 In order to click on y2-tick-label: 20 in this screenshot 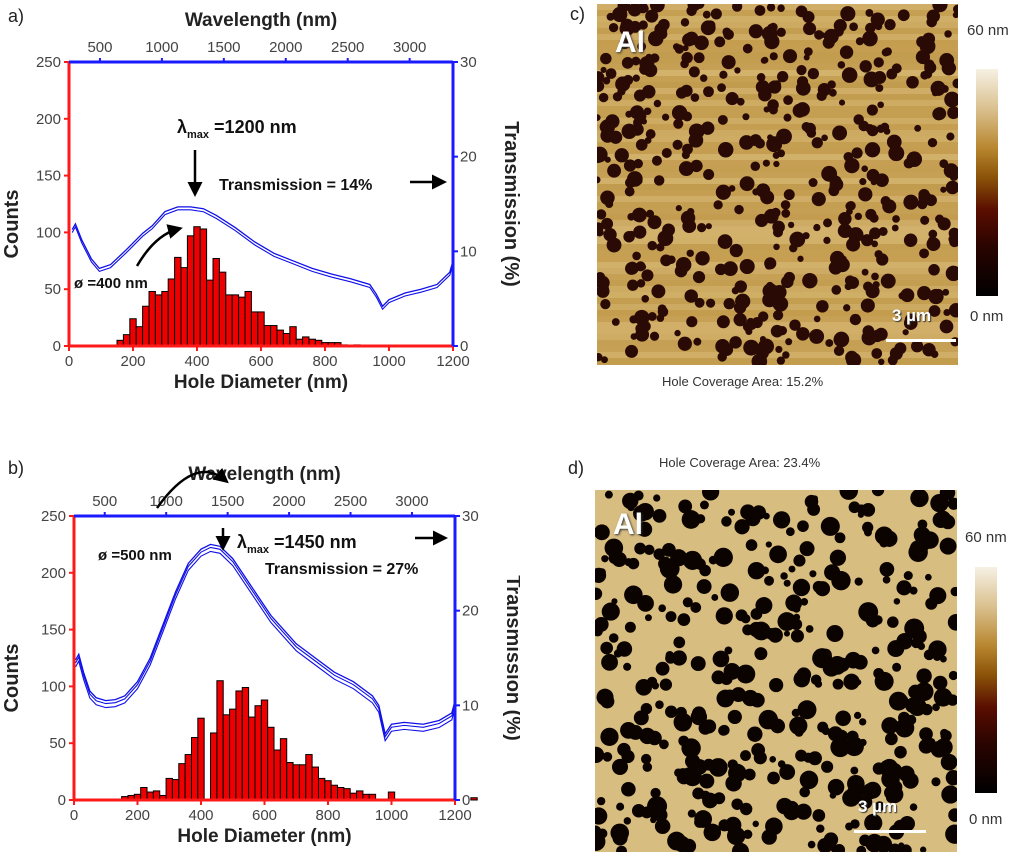, I will do `click(468, 157)`.